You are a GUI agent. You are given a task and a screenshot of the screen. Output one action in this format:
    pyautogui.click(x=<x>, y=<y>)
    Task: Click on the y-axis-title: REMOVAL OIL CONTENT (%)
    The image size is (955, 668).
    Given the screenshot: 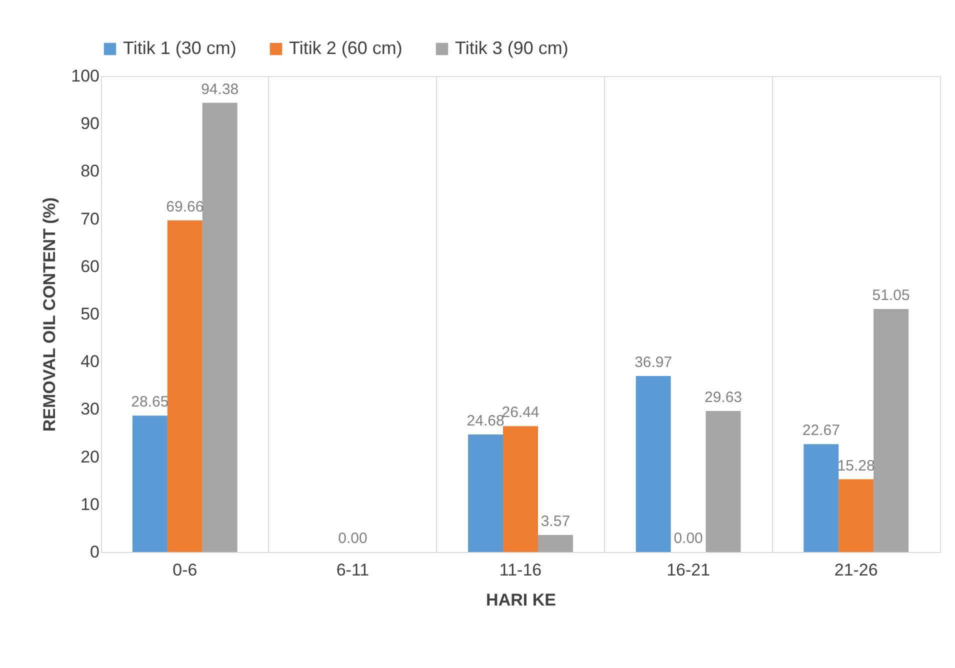 What is the action you would take?
    pyautogui.click(x=50, y=314)
    